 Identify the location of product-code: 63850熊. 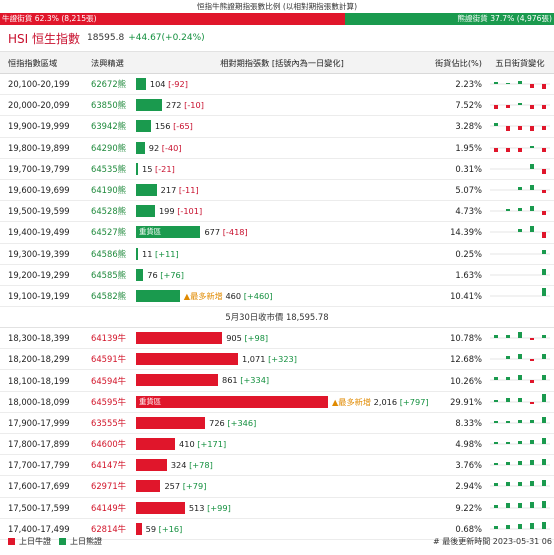
(109, 105).